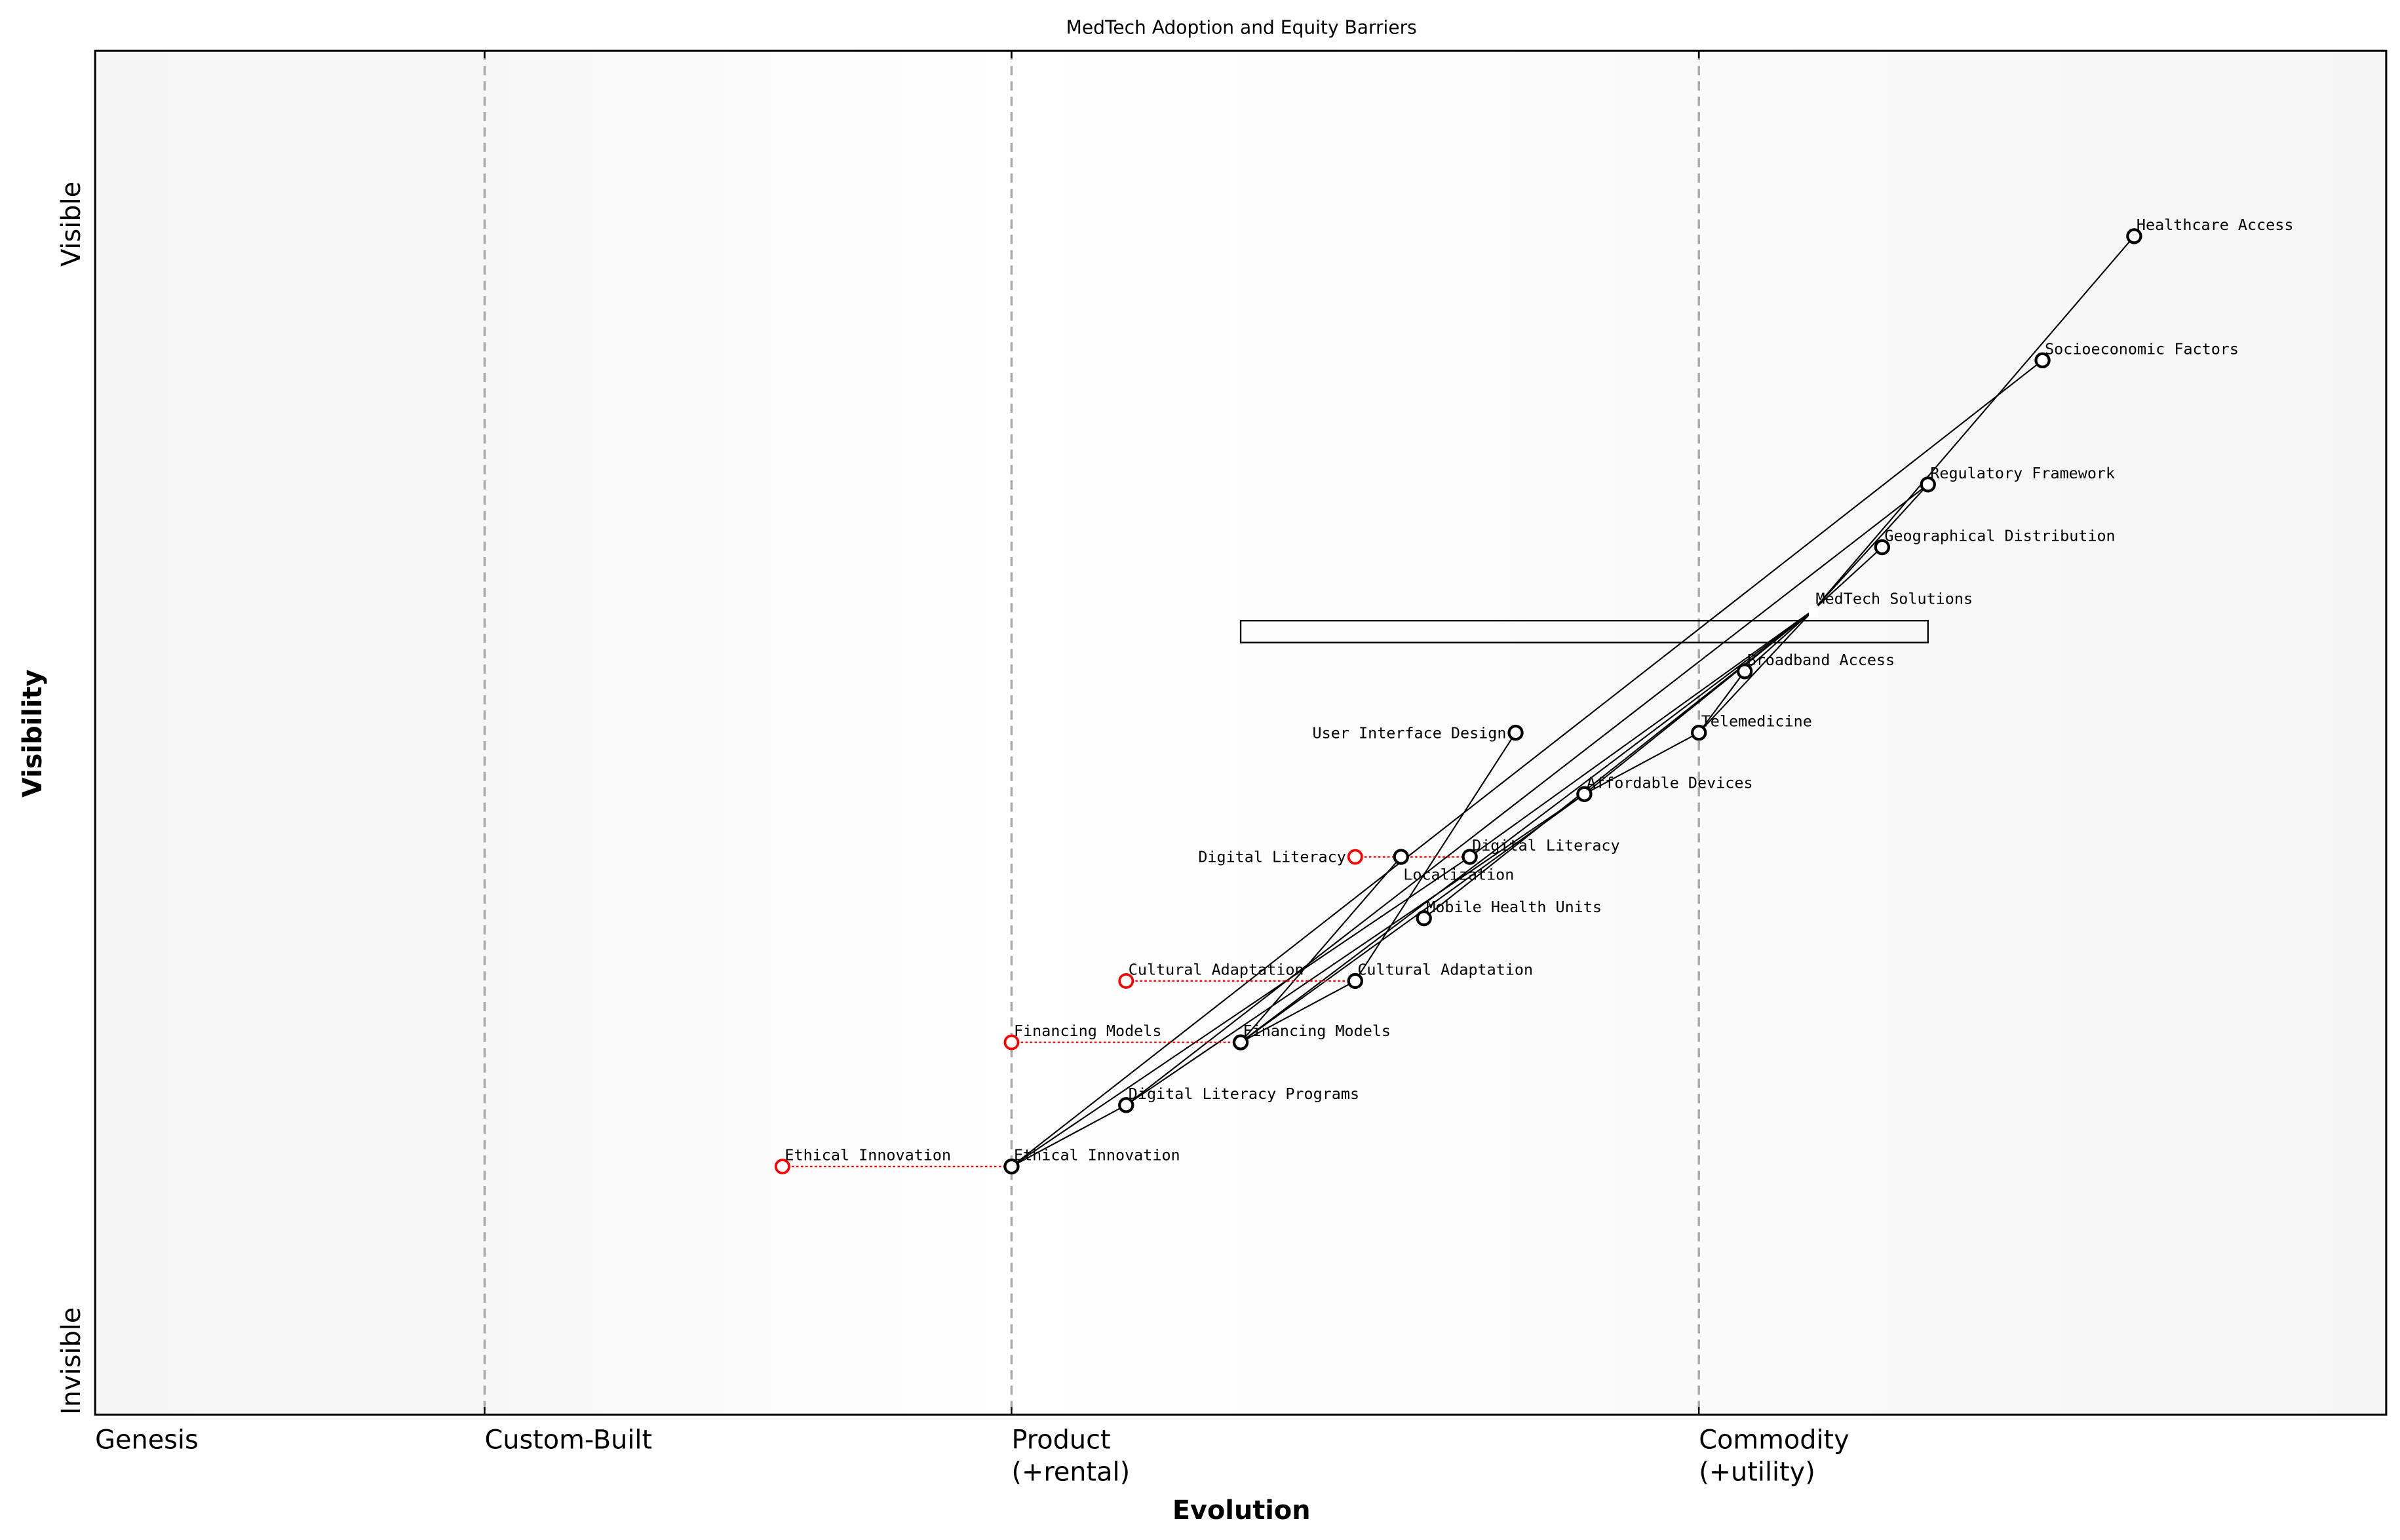 Image resolution: width=2400 pixels, height=1540 pixels. What do you see at coordinates (1584, 631) in the screenshot?
I see `pipeline` at bounding box center [1584, 631].